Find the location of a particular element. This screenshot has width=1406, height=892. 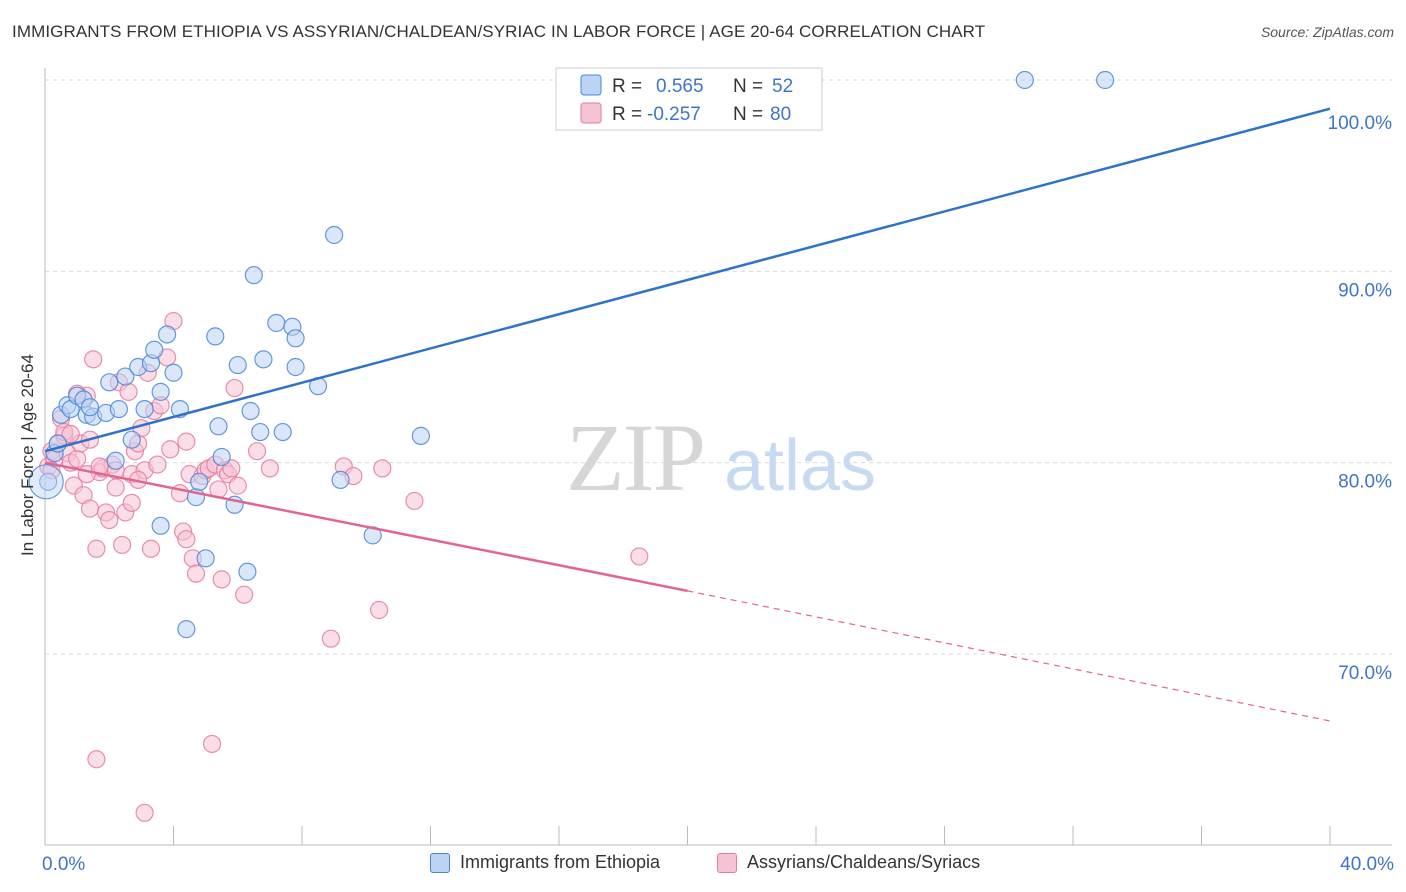

y-tick-label-0: 70.0% is located at coordinates (1365, 673).